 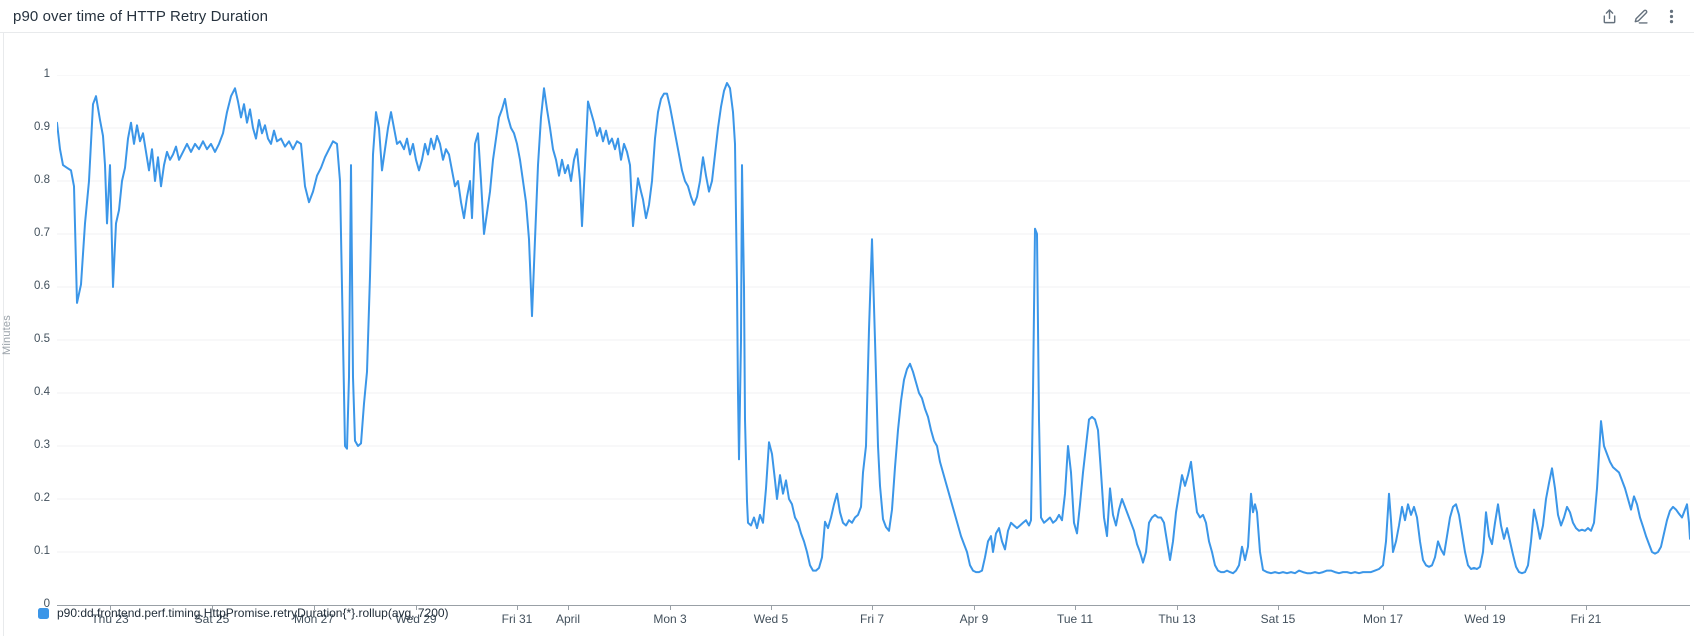 I want to click on x-tick-label: Wed 19, so click(x=1485, y=619).